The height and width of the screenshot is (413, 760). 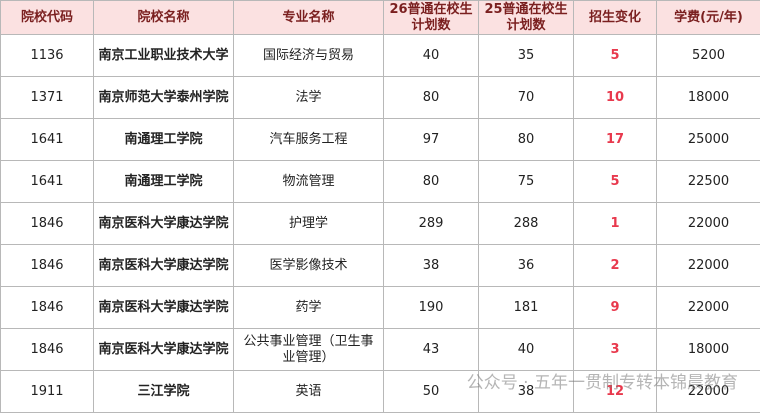 What do you see at coordinates (163, 391) in the screenshot?
I see `table-cell: 三江学院` at bounding box center [163, 391].